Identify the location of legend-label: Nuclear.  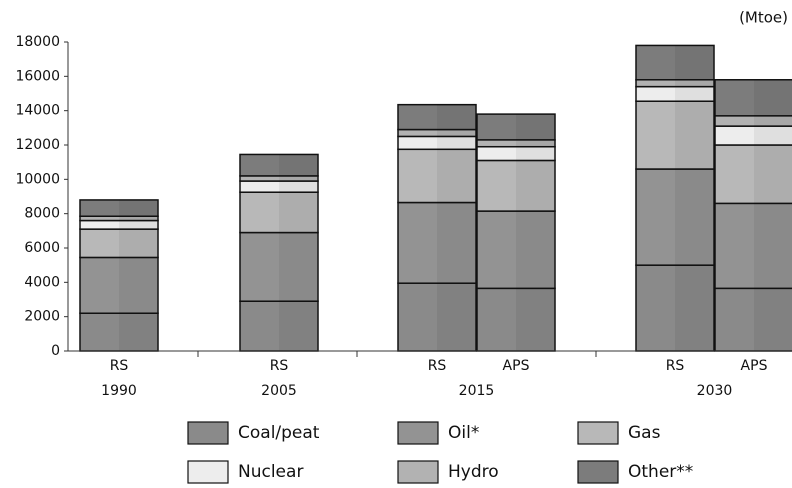
(270, 472).